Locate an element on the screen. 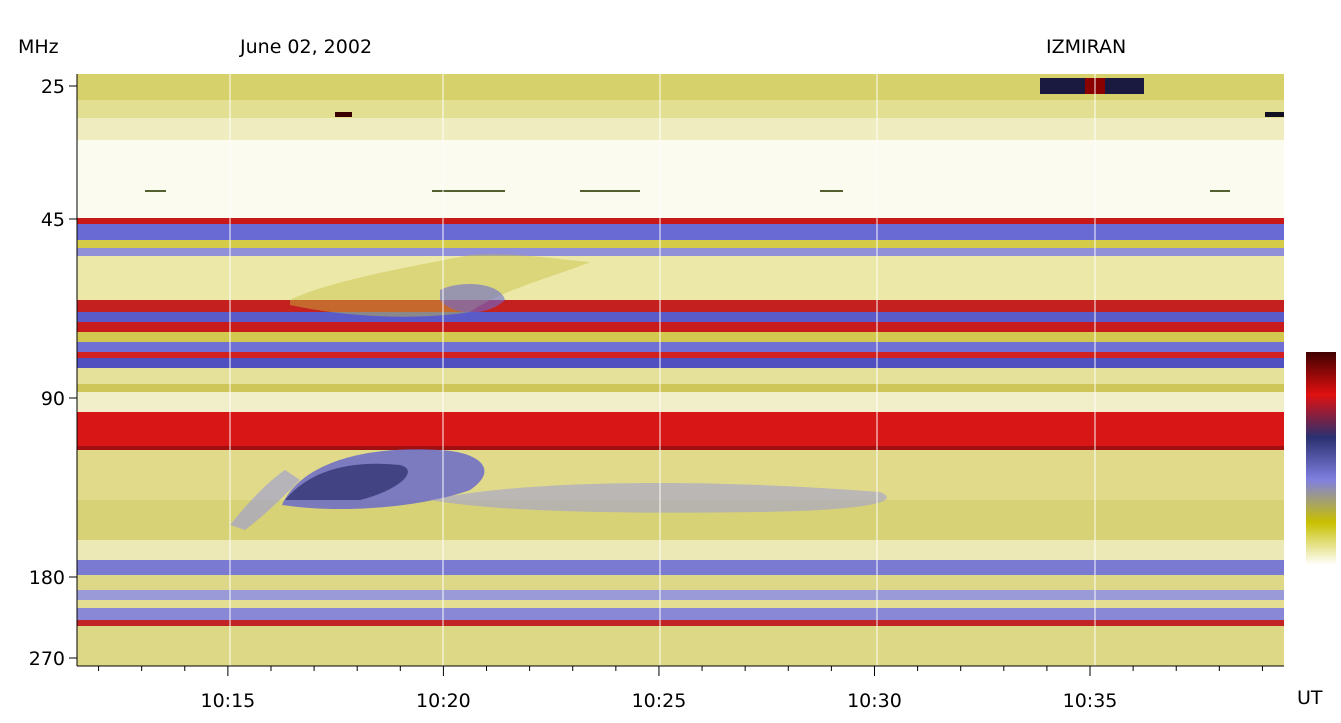 The height and width of the screenshot is (723, 1341). x-tick-label-1: 10:20 is located at coordinates (443, 701).